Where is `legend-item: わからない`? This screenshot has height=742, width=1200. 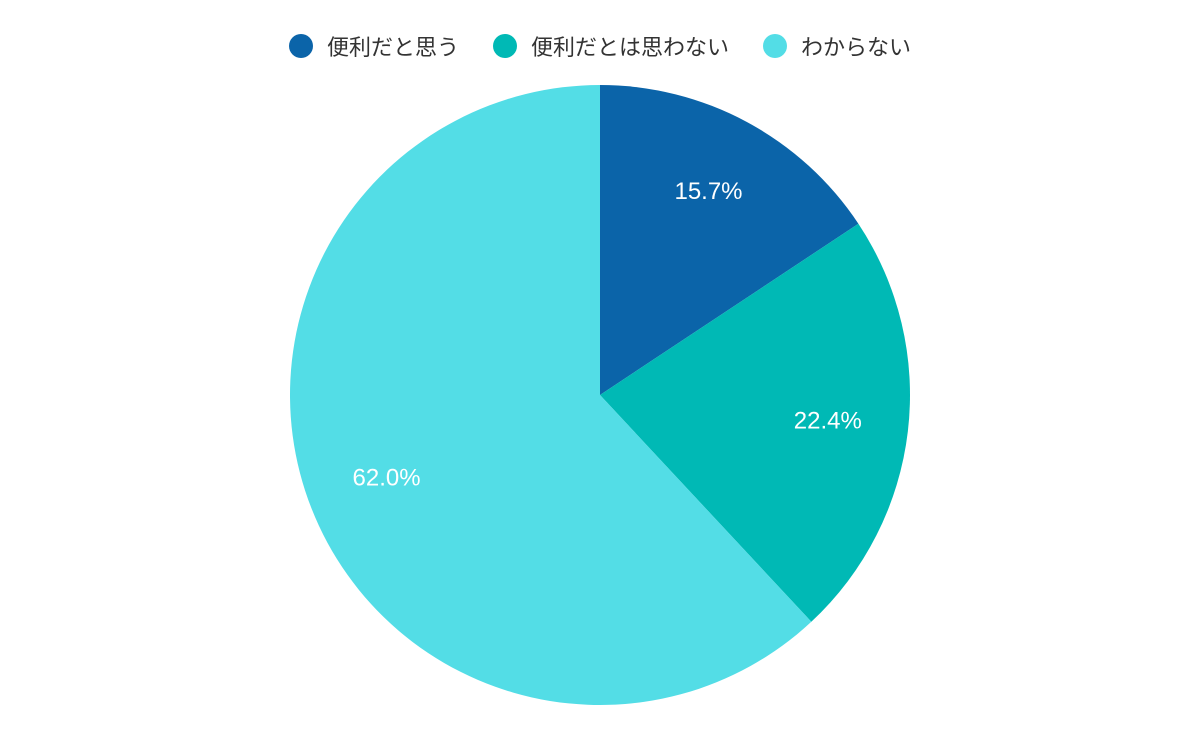
legend-item: わからない is located at coordinates (837, 46).